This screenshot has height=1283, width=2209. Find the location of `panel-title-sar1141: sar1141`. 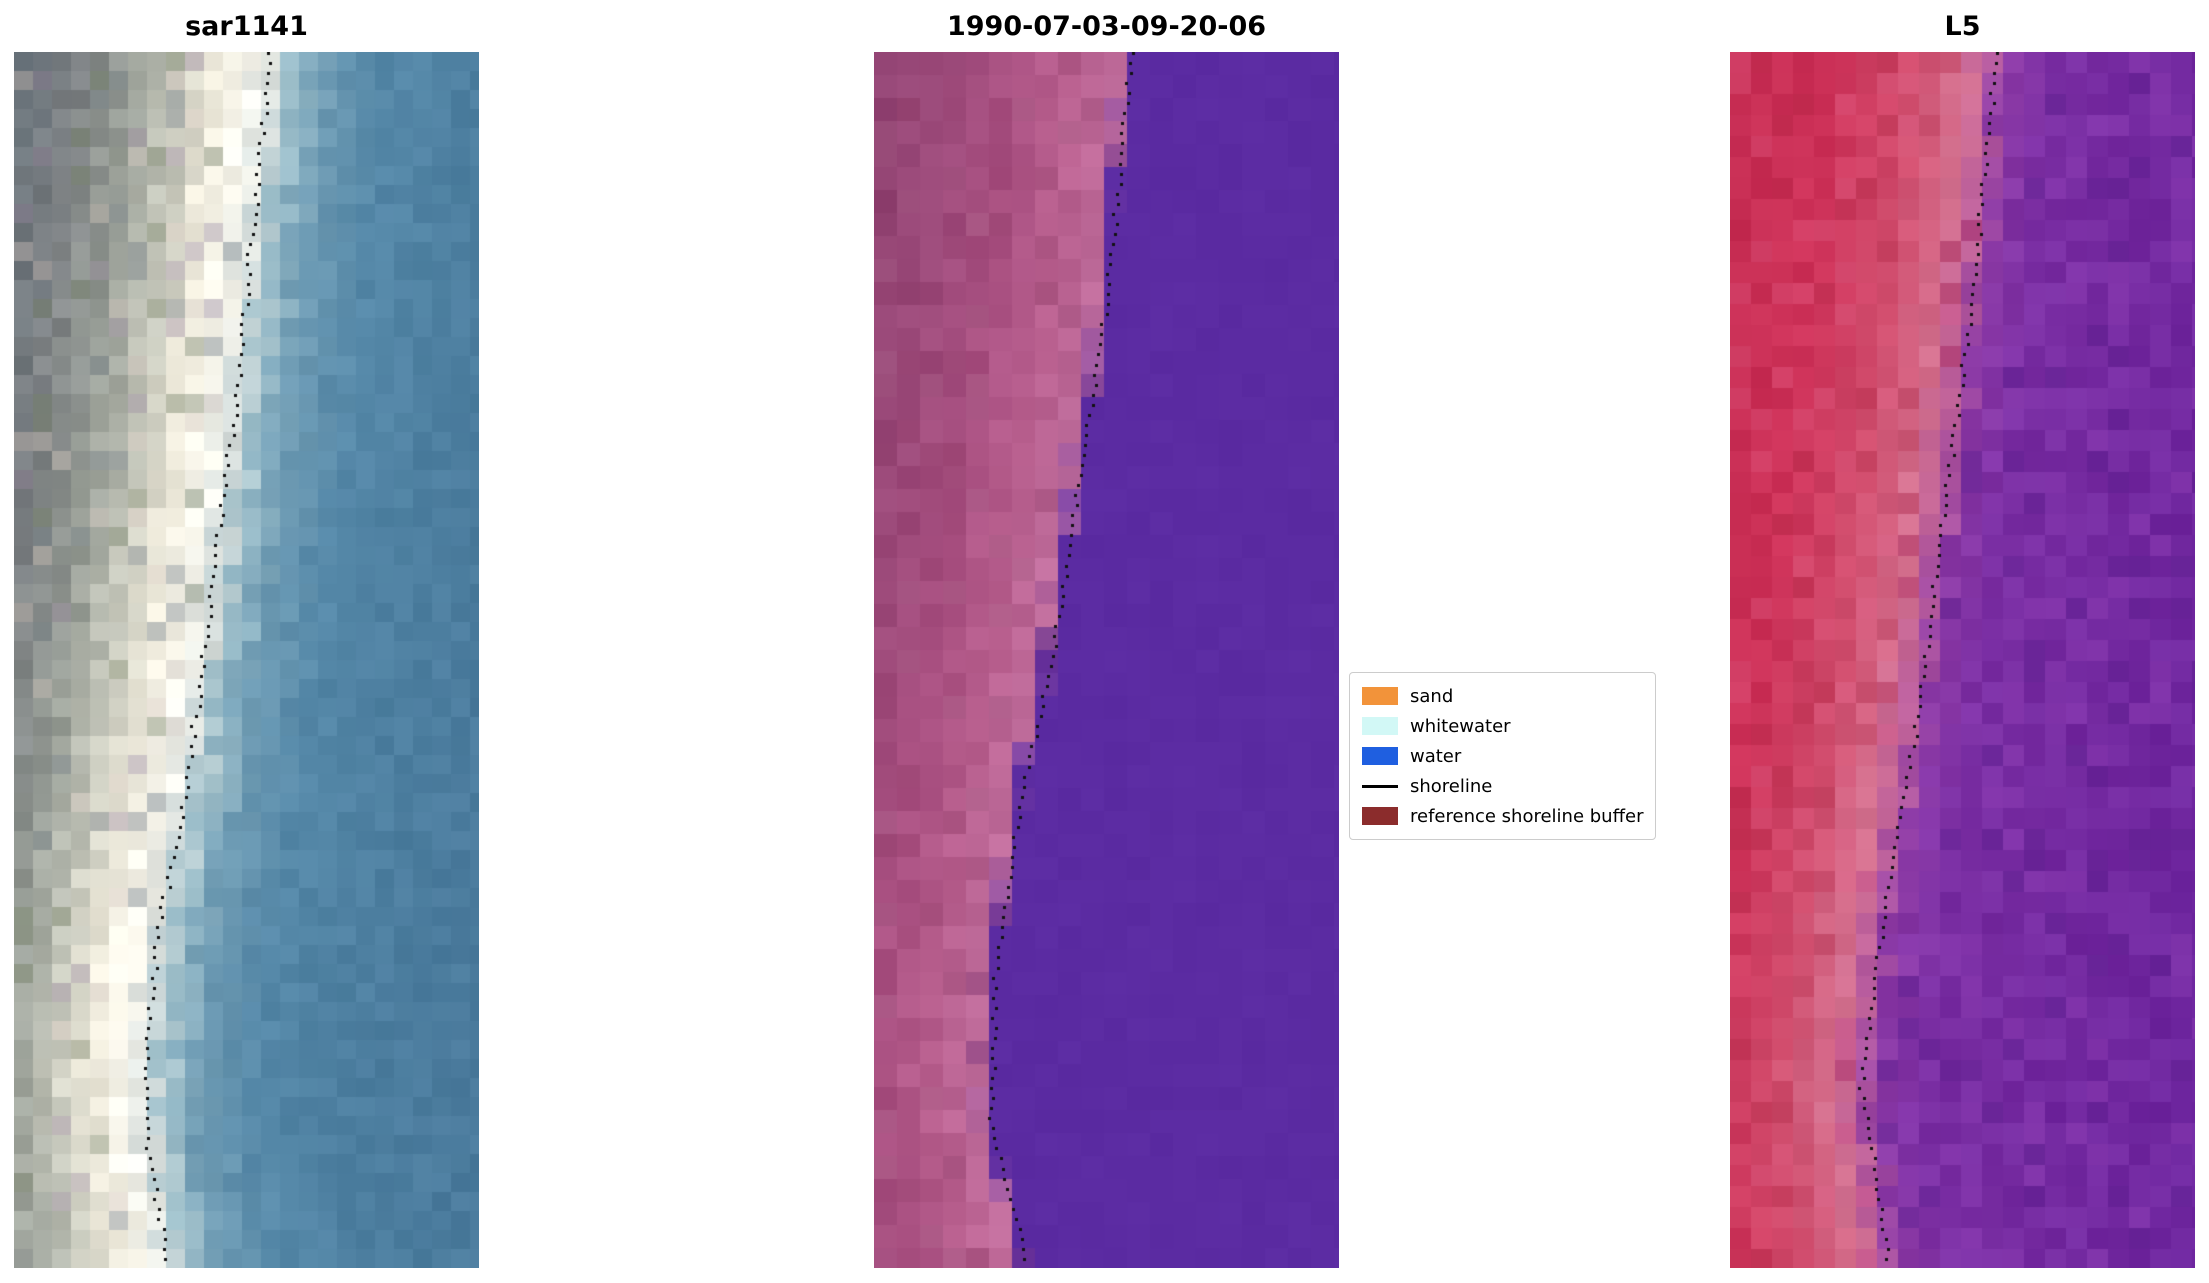

panel-title-sar1141: sar1141 is located at coordinates (246, 26).